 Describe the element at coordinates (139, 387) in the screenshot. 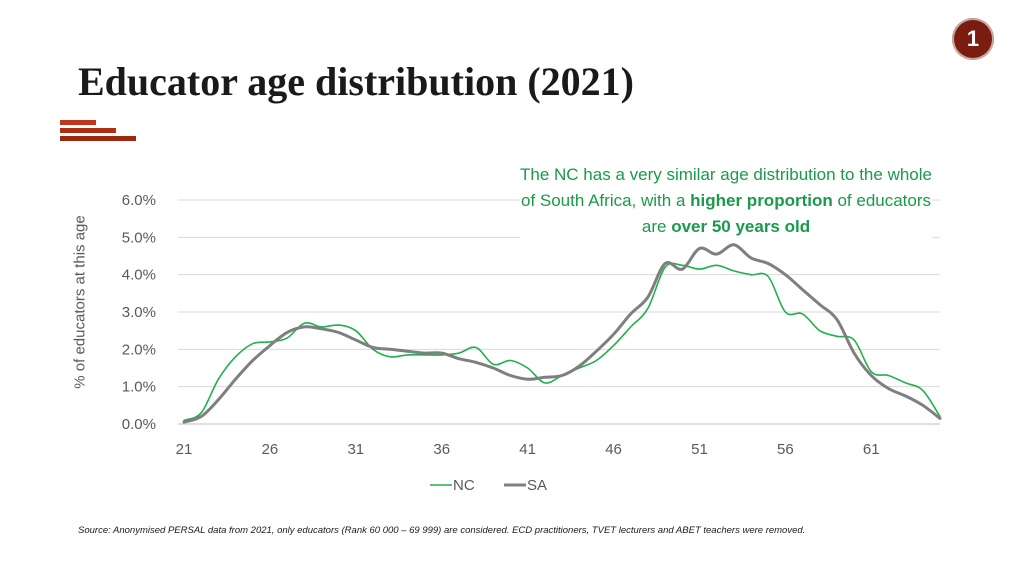

I see `y-tick-label: 1.0%` at that location.